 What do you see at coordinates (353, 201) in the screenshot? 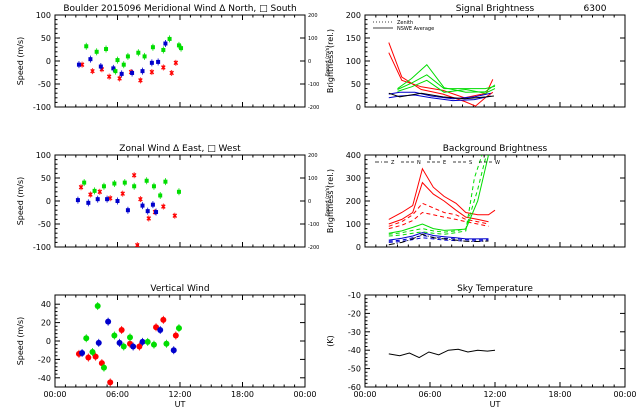
I see `y-tick-label: 200` at bounding box center [353, 201].